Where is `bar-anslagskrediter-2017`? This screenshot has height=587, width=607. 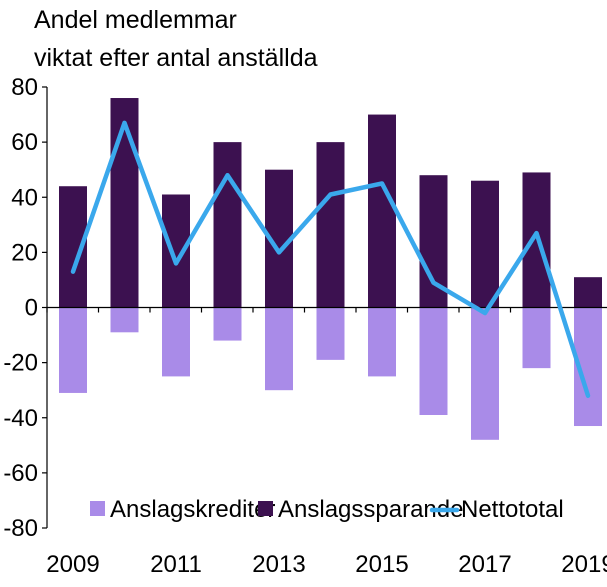
bar-anslagskrediter-2017 is located at coordinates (485, 373).